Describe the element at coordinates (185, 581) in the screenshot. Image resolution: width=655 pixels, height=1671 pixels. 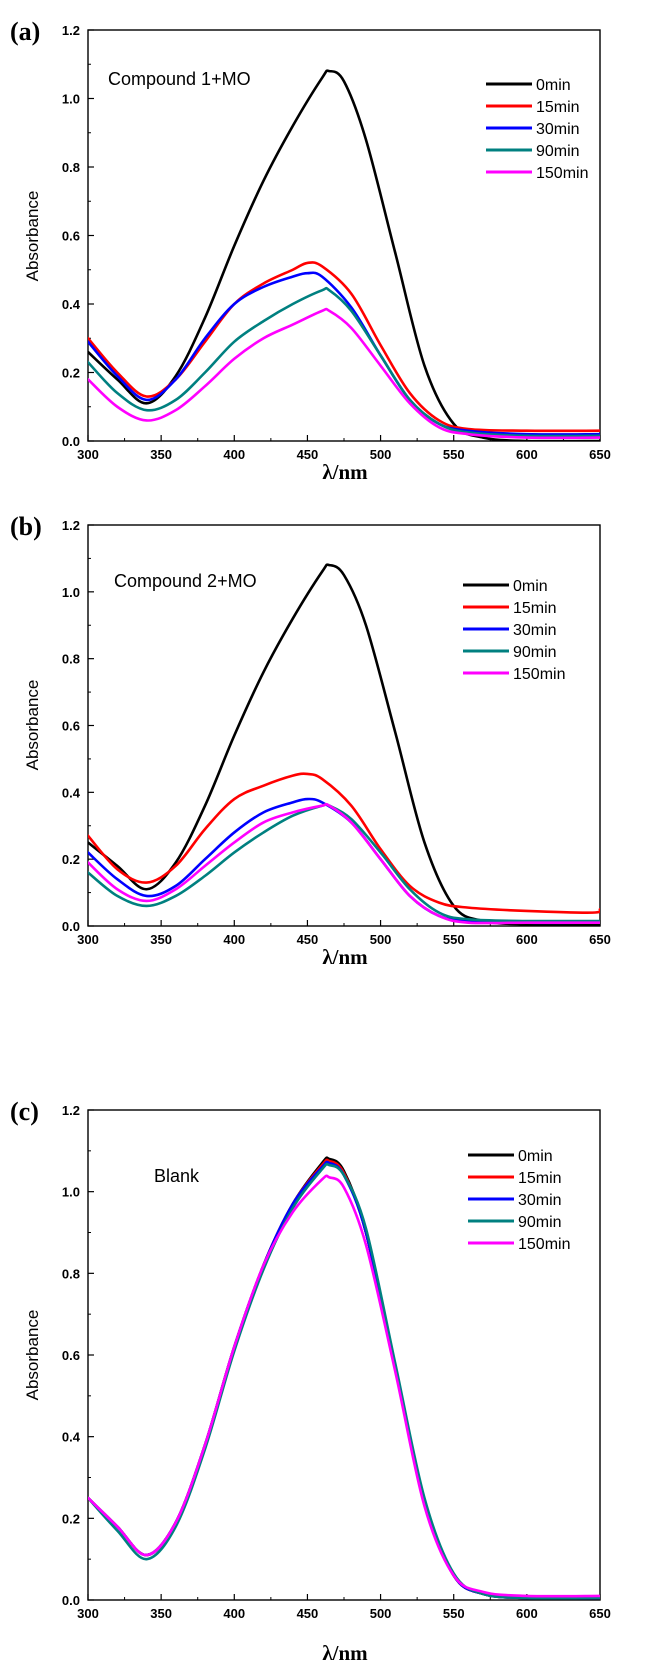
I see `chart-annotation: Compound 2+MO` at that location.